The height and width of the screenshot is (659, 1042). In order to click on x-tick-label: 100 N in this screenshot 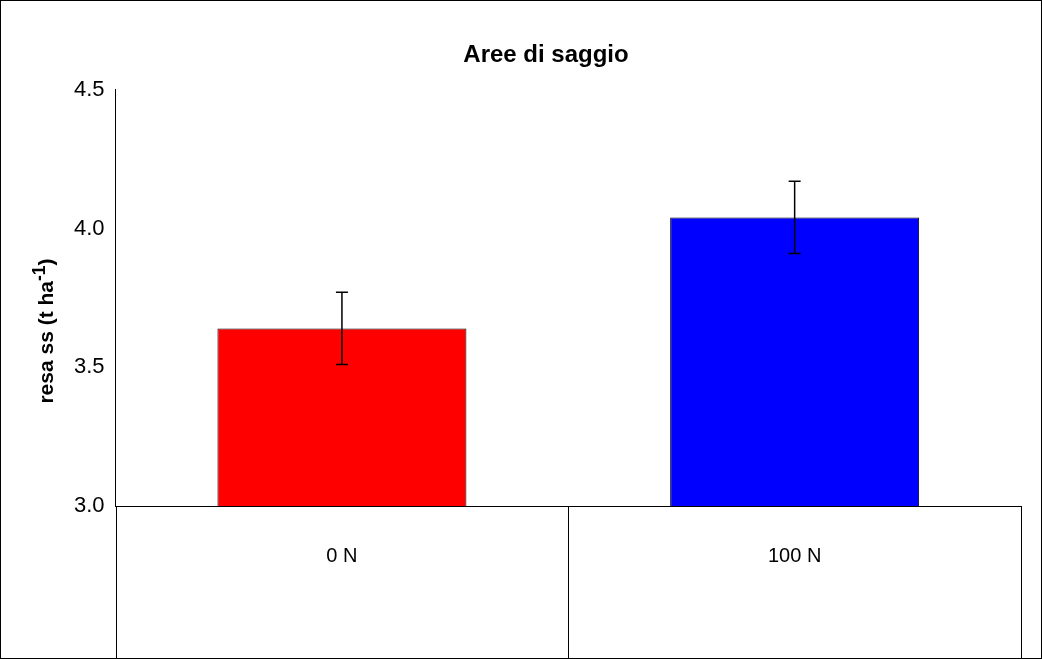, I will do `click(794, 554)`.